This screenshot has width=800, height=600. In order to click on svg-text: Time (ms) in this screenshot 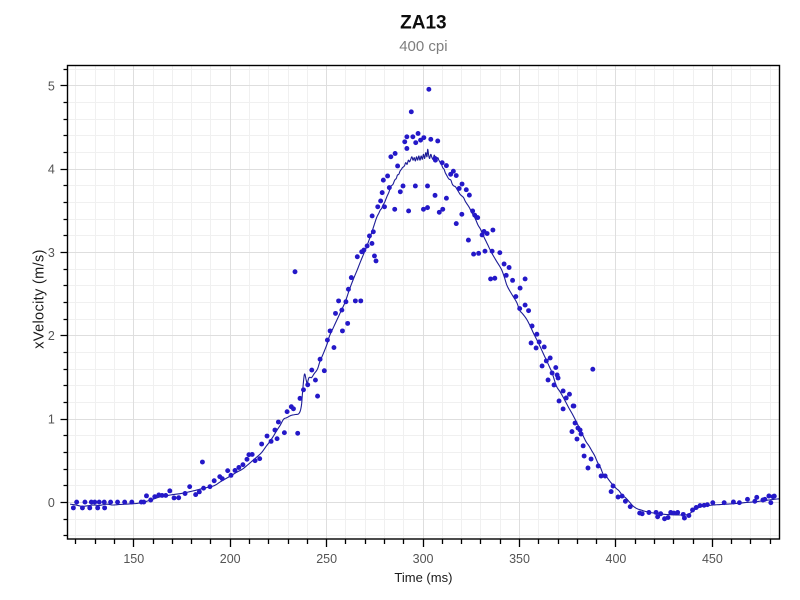, I will do `click(423, 577)`.